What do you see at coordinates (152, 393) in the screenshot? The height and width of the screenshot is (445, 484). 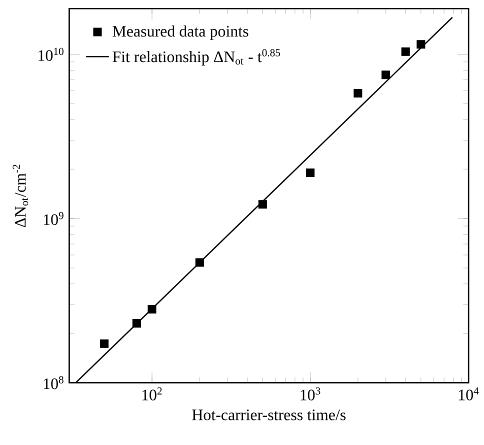 I see `x-tick-label: 10$^{2}$` at bounding box center [152, 393].